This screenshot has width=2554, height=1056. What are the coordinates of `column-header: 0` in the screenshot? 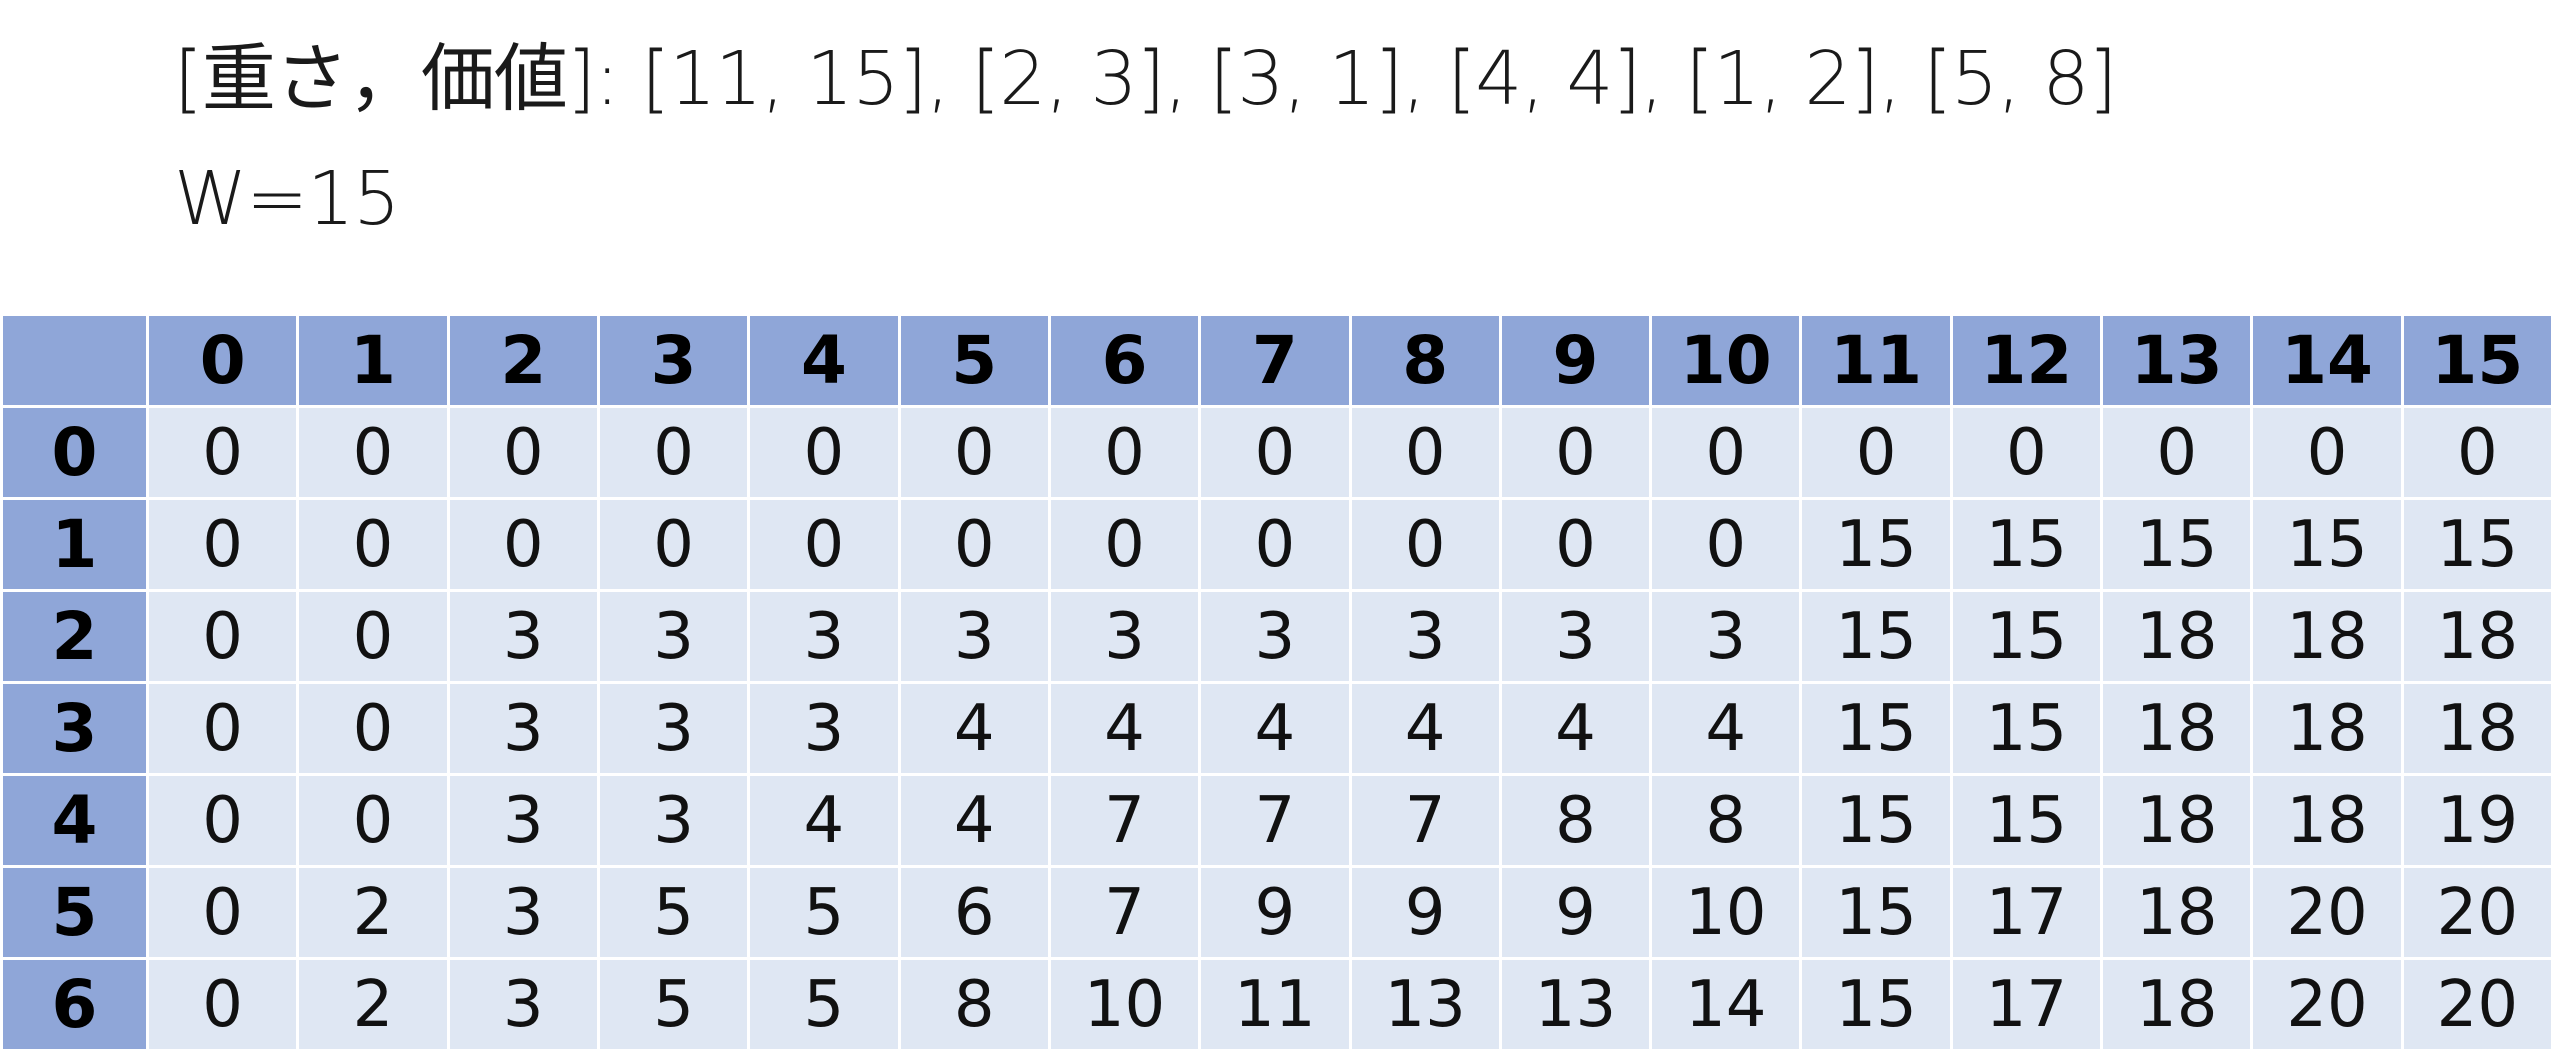 It's located at (222, 360).